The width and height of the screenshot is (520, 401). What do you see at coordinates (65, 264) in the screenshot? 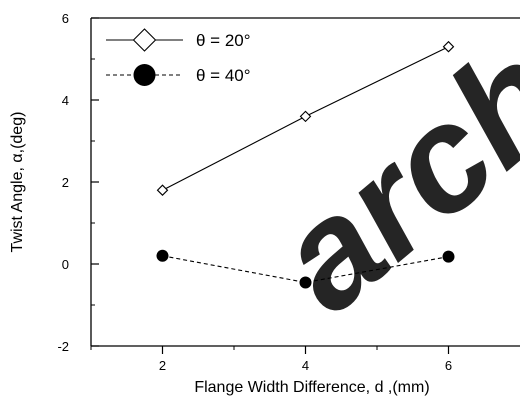
I see `y-tick-label: 0` at bounding box center [65, 264].